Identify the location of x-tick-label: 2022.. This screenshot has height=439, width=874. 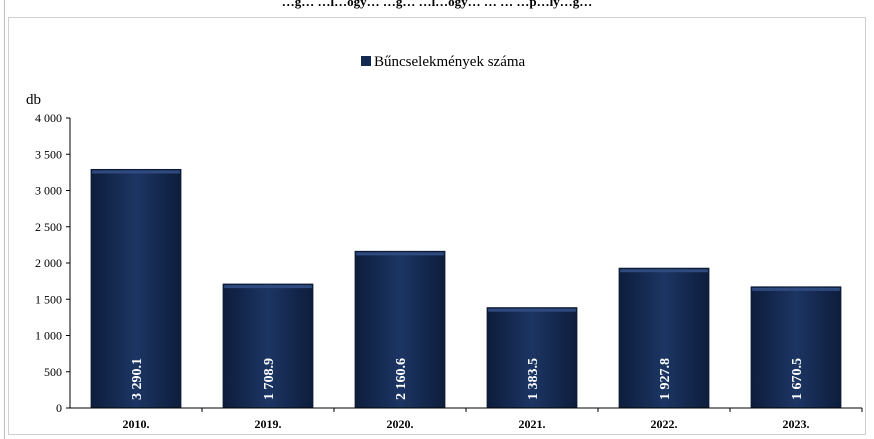
(664, 424).